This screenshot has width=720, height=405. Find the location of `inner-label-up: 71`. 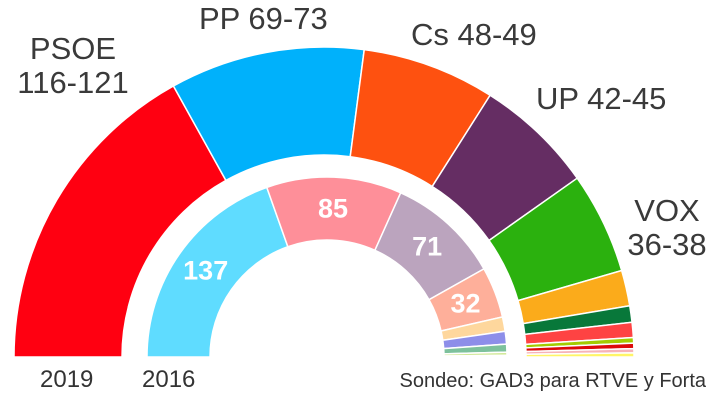

inner-label-up: 71 is located at coordinates (427, 246).